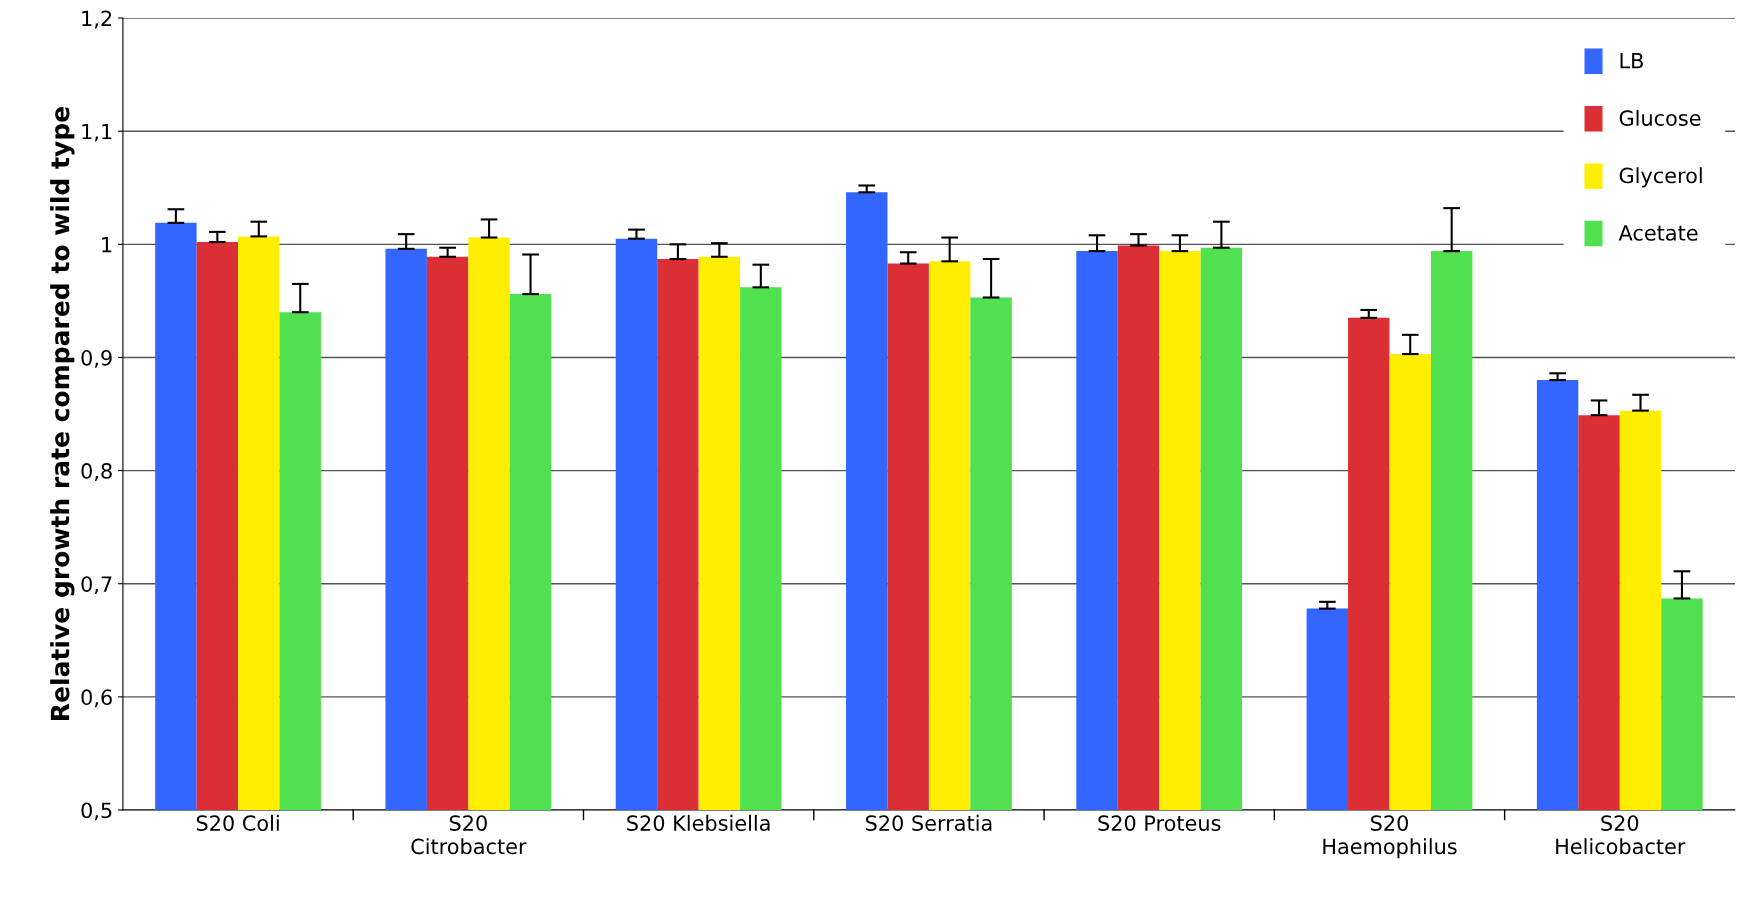  I want to click on x-tick-label: S20 Proteus, so click(1159, 823).